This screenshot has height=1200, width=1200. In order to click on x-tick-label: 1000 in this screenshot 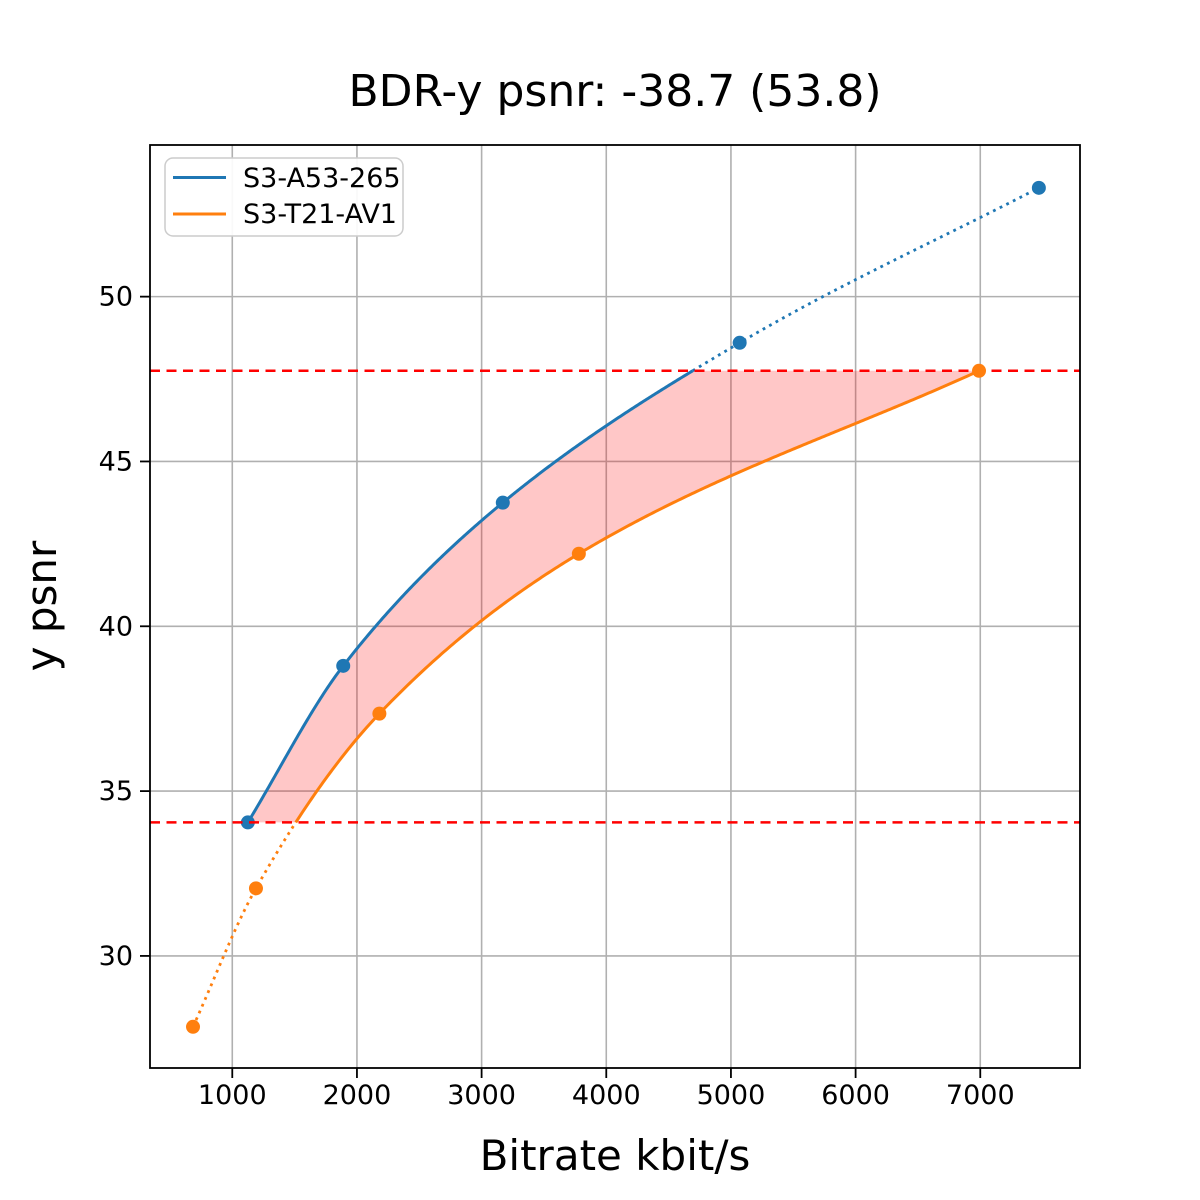, I will do `click(232, 1095)`.